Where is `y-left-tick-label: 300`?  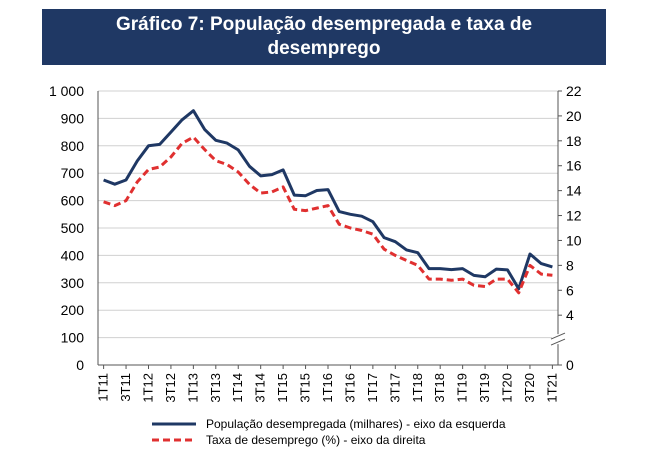
y-left-tick-label: 300 is located at coordinates (73, 283).